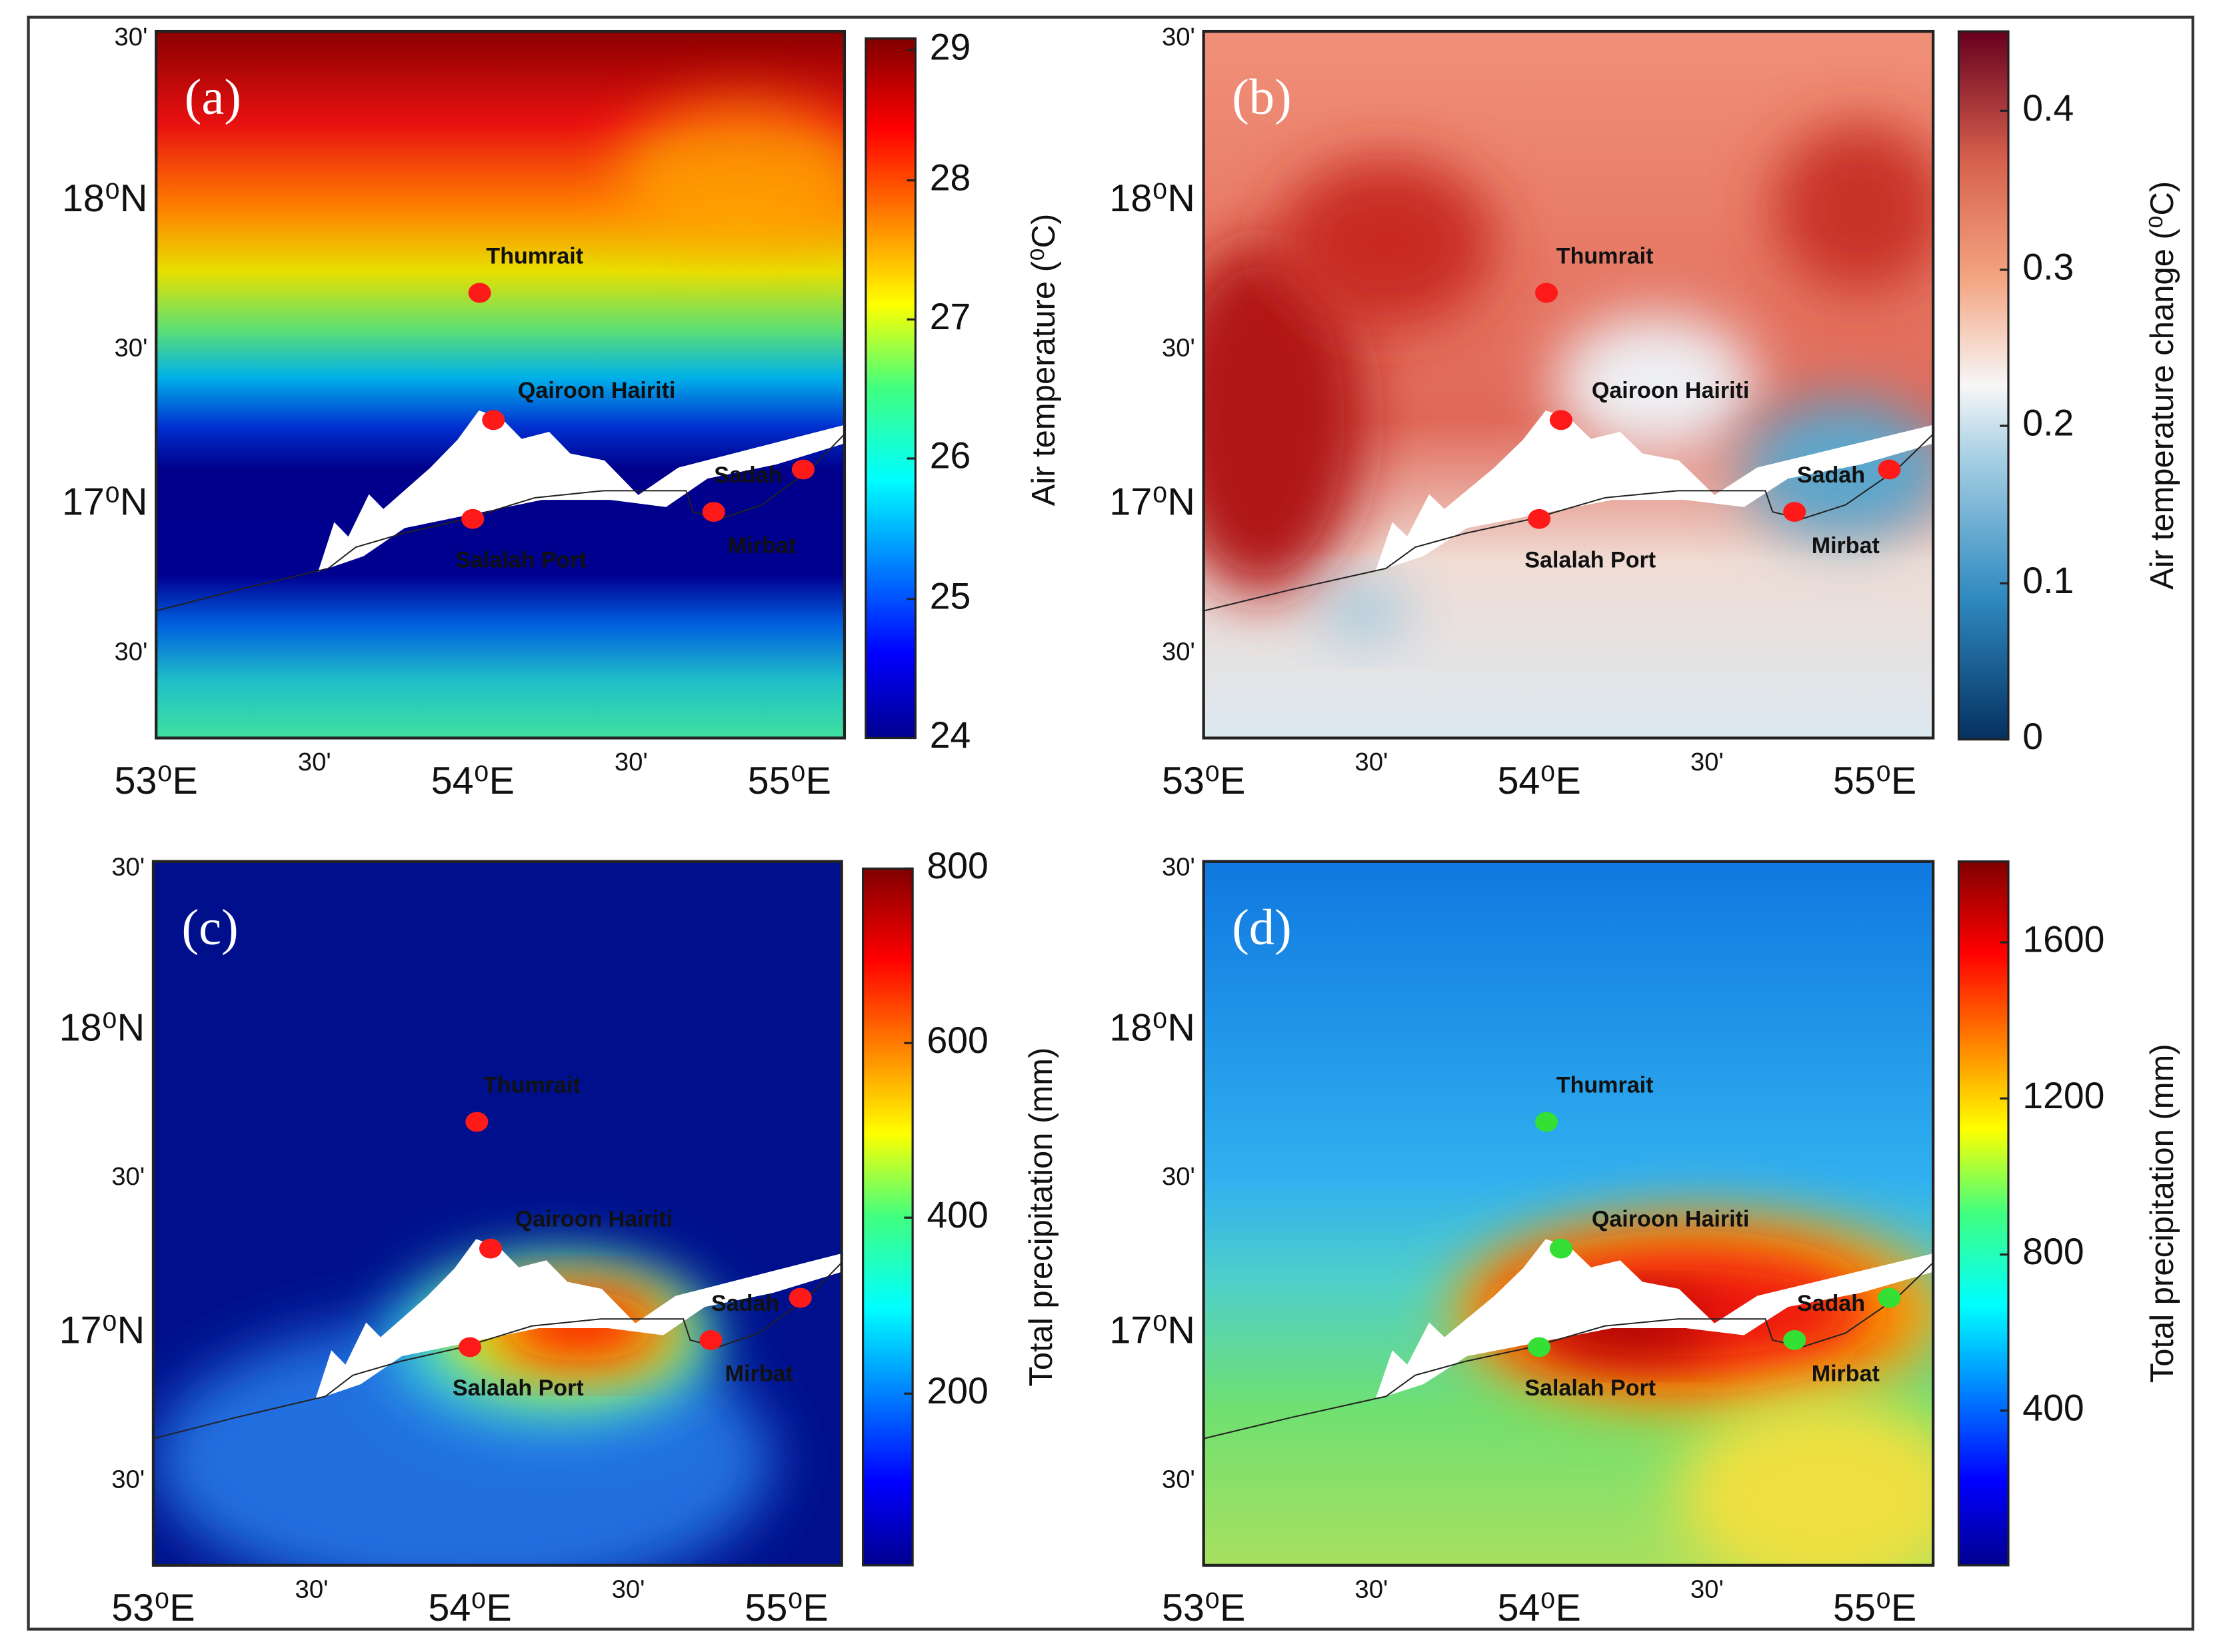 The height and width of the screenshot is (1652, 2217). I want to click on colorbar-label: Air temperature (⁰C), so click(1044, 360).